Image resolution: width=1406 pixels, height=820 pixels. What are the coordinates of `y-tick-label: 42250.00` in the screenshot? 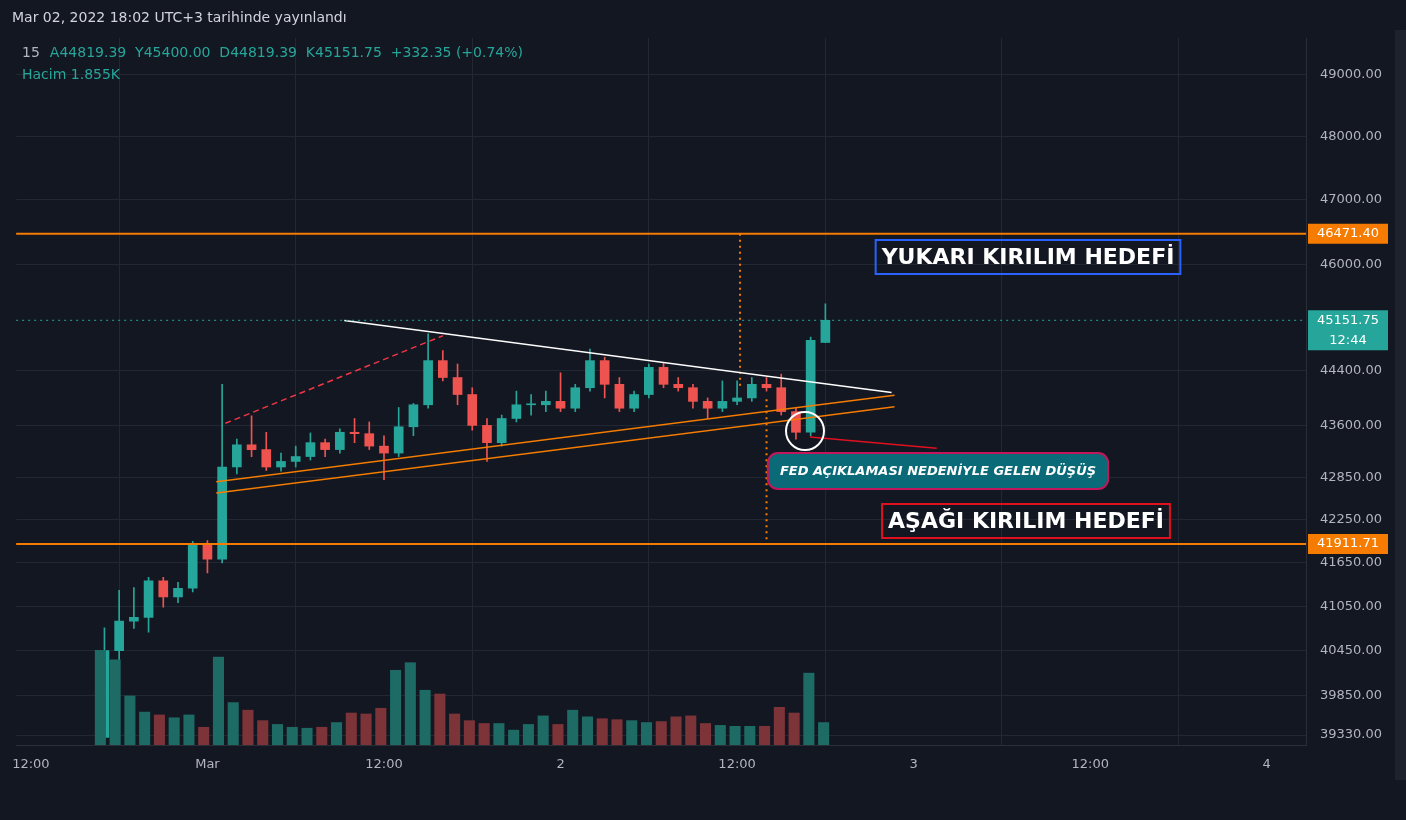 It's located at (1351, 519).